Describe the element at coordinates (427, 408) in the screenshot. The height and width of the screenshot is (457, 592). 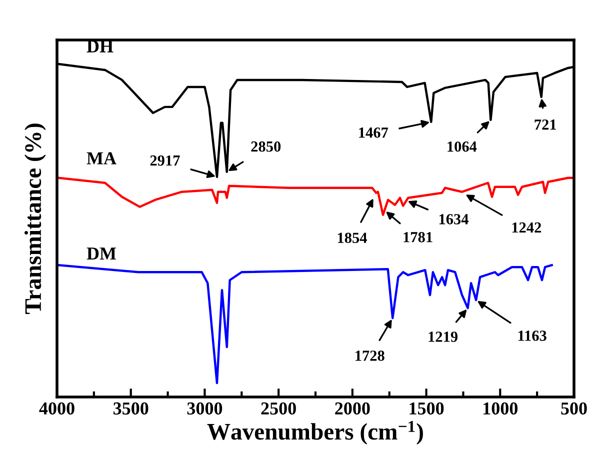
I see `x-tick-label: 1500` at that location.